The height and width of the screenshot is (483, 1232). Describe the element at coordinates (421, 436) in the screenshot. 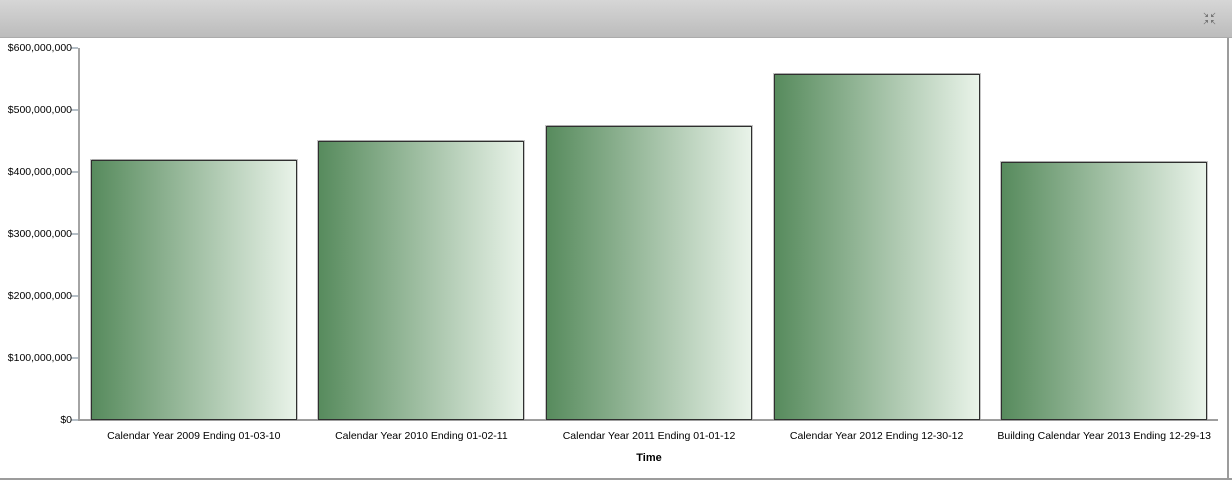

I see `x-axis-label: Calendar Year 2010 Ending 01-02-11` at that location.